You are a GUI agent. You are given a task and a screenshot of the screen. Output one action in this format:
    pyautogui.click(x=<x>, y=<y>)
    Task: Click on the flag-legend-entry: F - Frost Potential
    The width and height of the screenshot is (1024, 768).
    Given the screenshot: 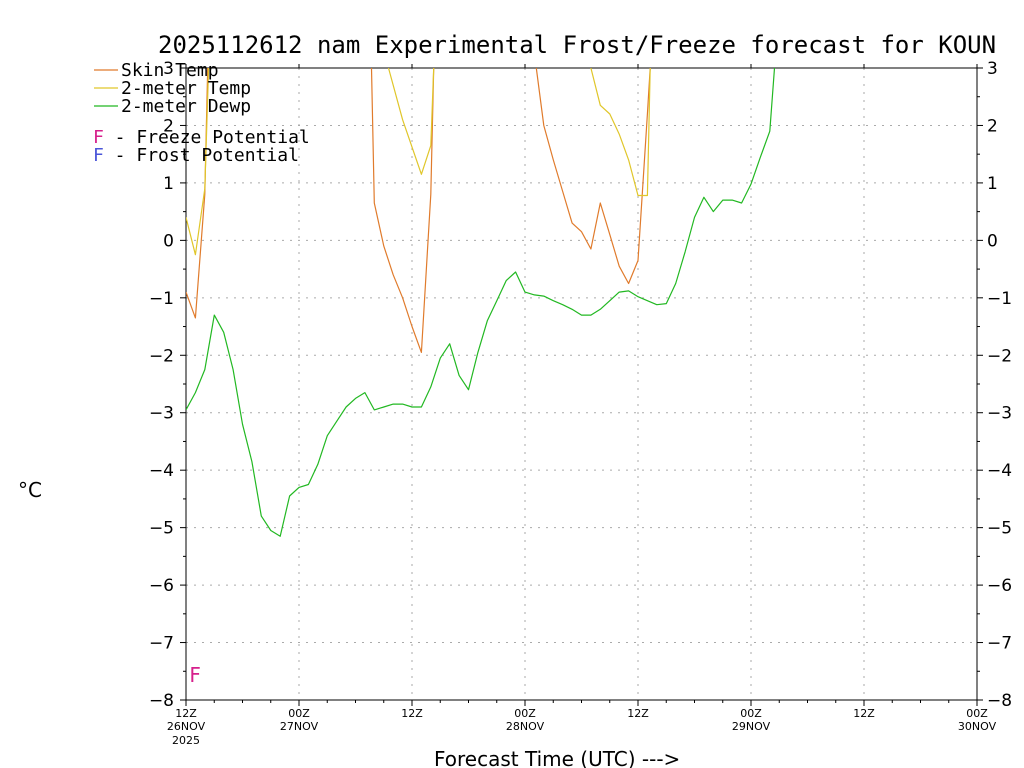 What is the action you would take?
    pyautogui.click(x=196, y=155)
    